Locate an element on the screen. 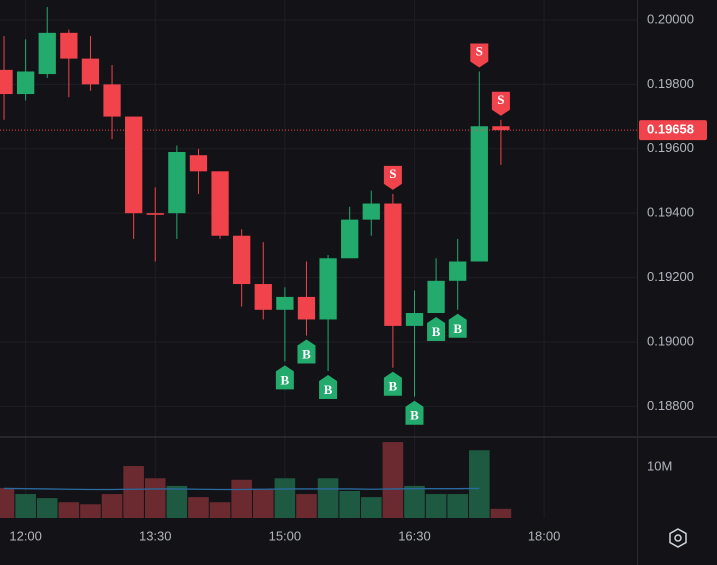 The image size is (717, 565). y-tick-label: 0.19600 is located at coordinates (670, 147).